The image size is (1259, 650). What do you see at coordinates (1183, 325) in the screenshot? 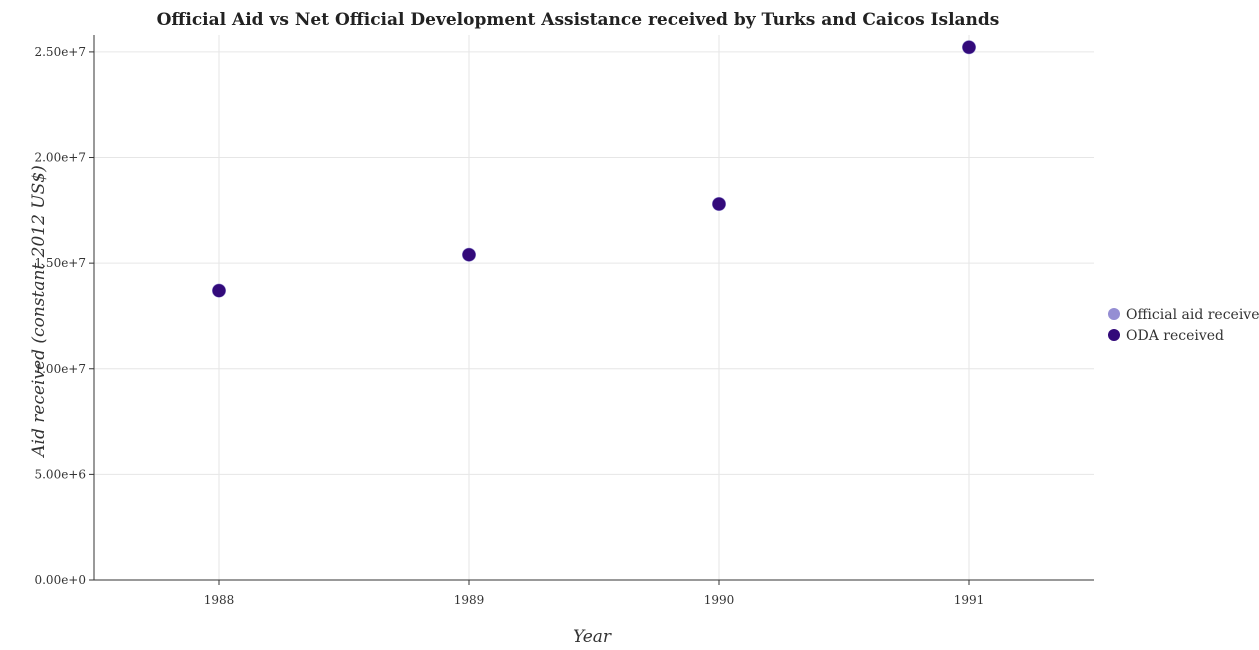
I see `legend: Official aid received ODA received` at bounding box center [1183, 325].